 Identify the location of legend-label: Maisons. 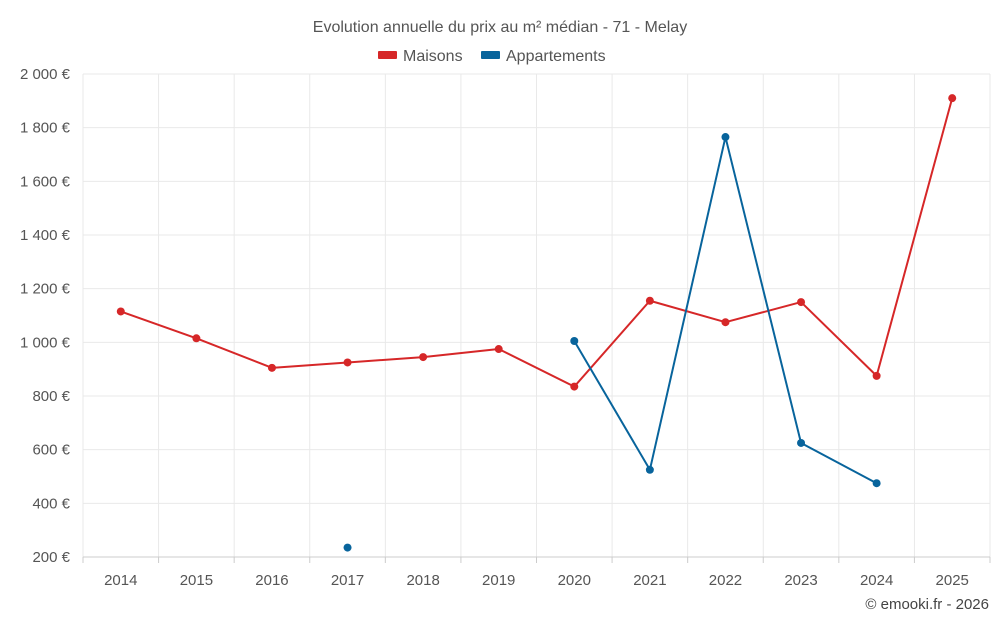
(433, 56).